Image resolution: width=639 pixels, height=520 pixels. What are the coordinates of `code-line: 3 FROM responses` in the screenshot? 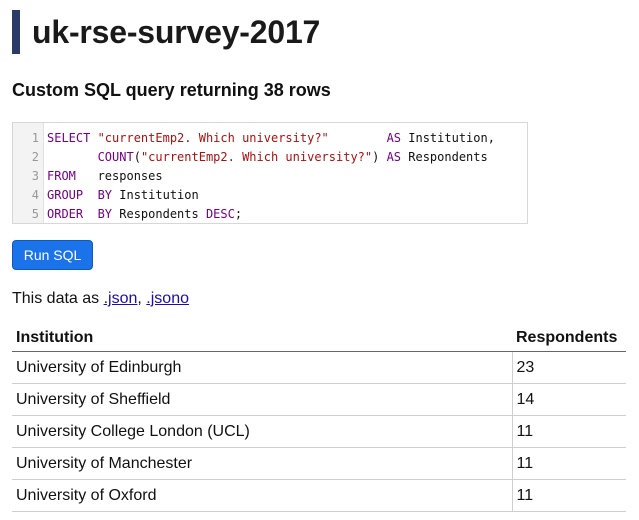 It's located at (254, 176).